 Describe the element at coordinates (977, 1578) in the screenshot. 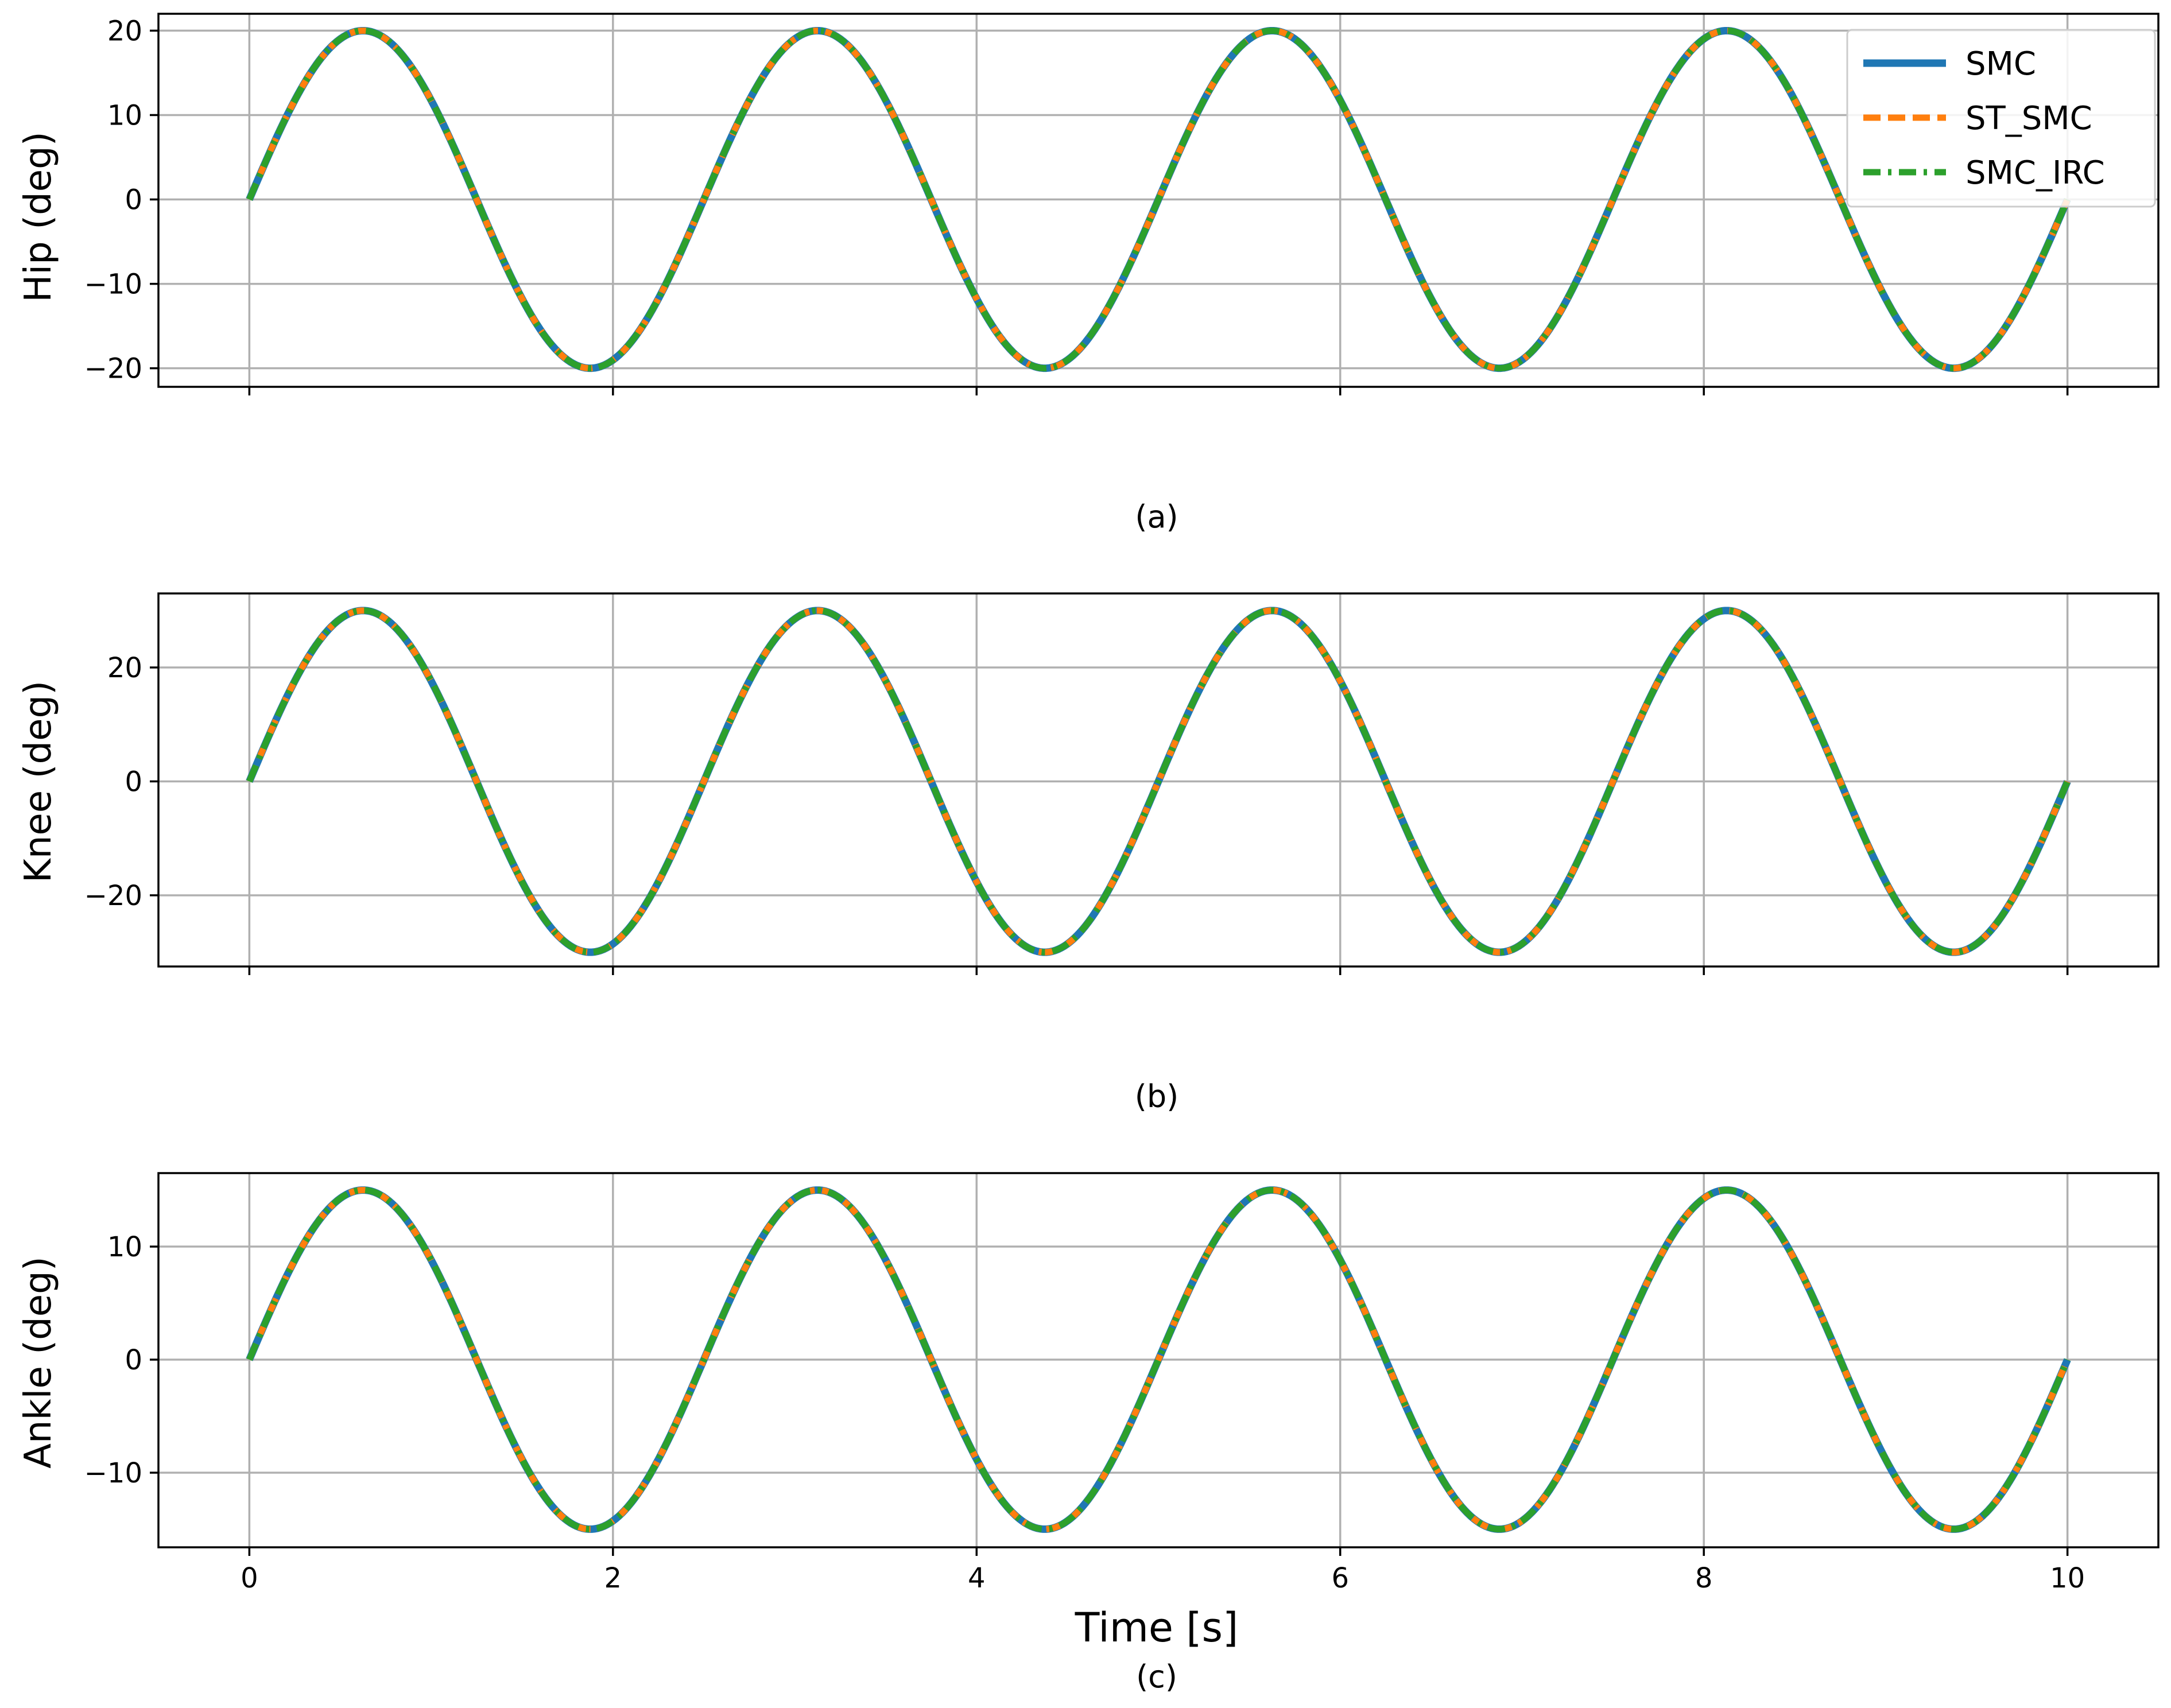

I see `ankle-xtick-label-4: 4` at that location.